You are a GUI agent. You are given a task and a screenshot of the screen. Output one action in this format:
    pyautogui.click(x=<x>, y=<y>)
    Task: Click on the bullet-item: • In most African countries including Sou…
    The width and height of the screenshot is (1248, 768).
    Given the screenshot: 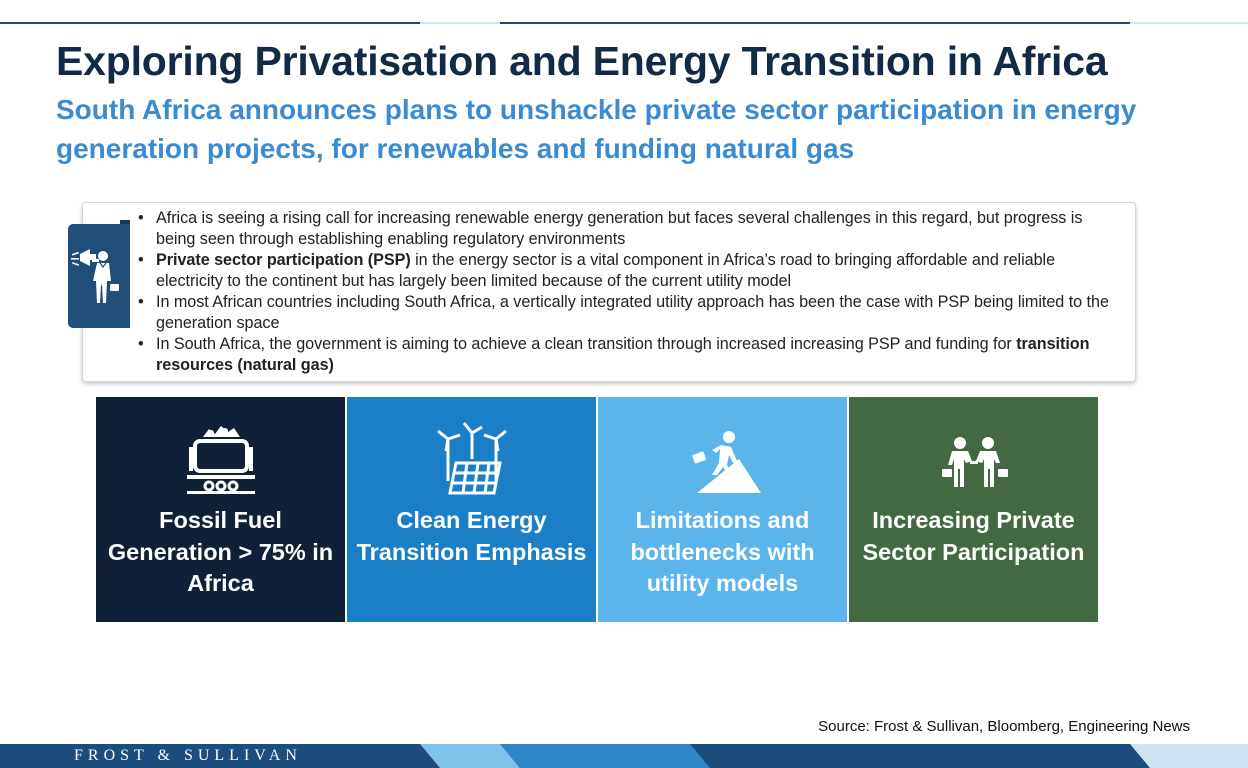 What is the action you would take?
    pyautogui.click(x=623, y=312)
    